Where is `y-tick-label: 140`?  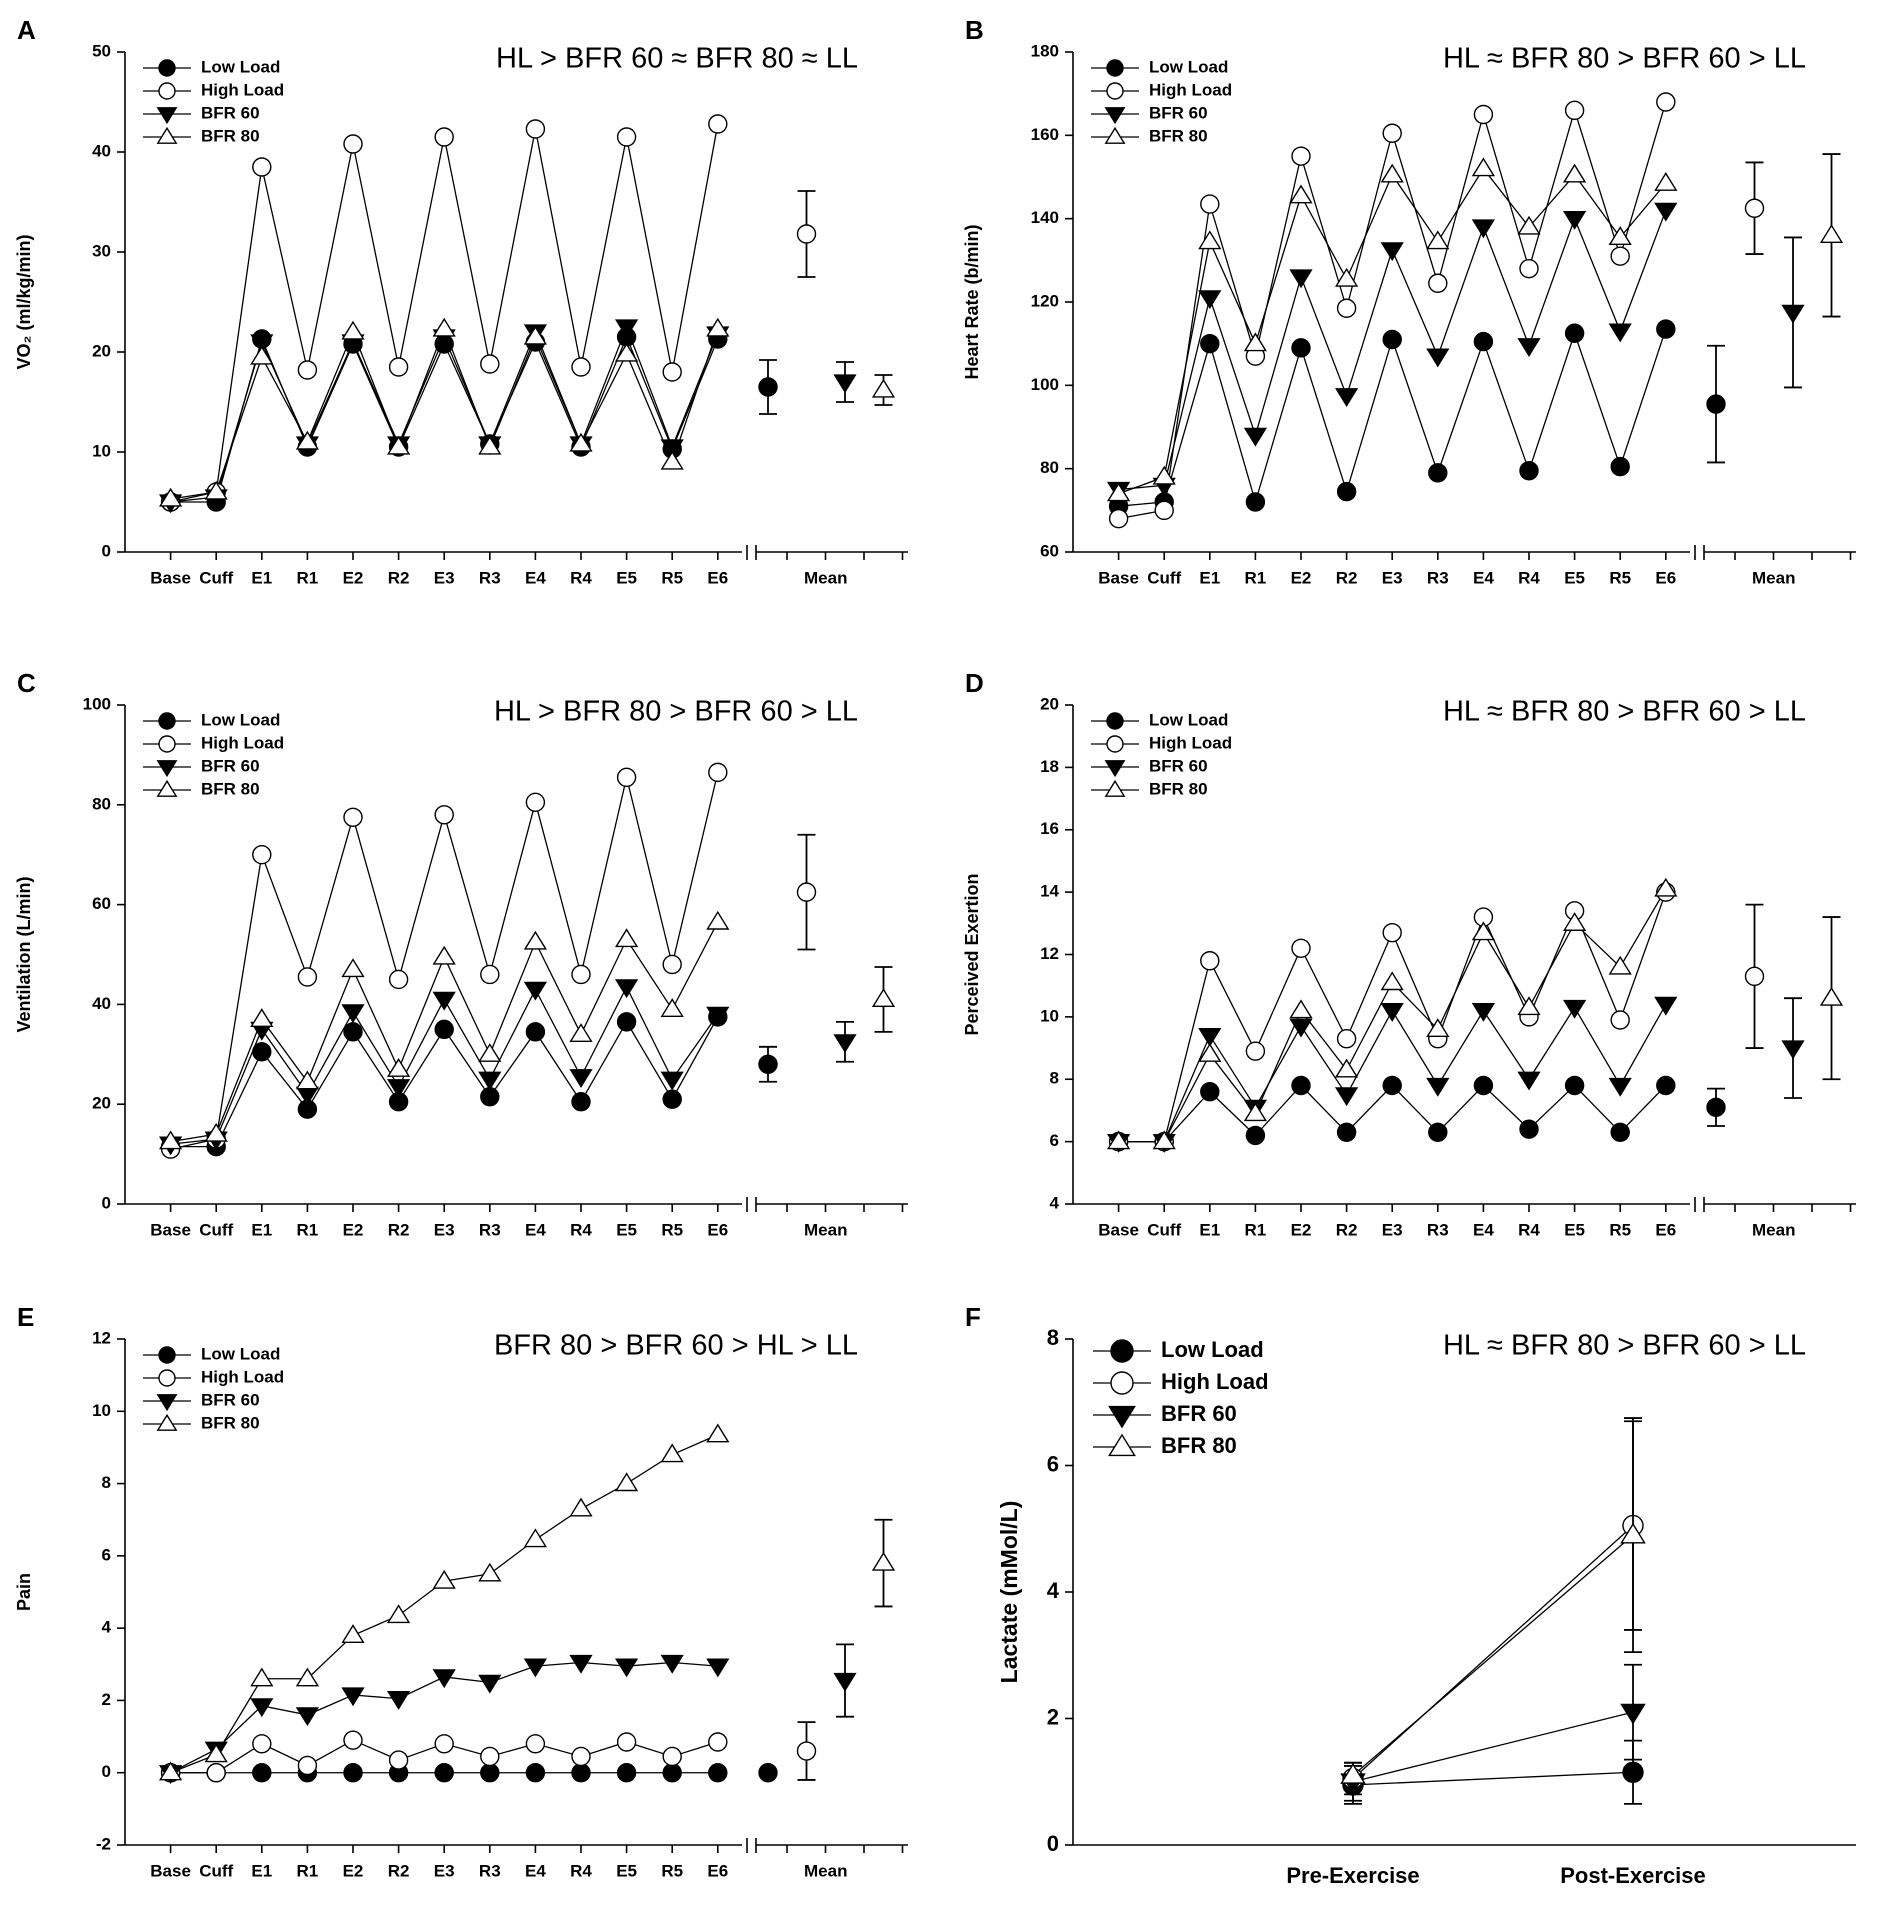 y-tick-label: 140 is located at coordinates (1045, 217).